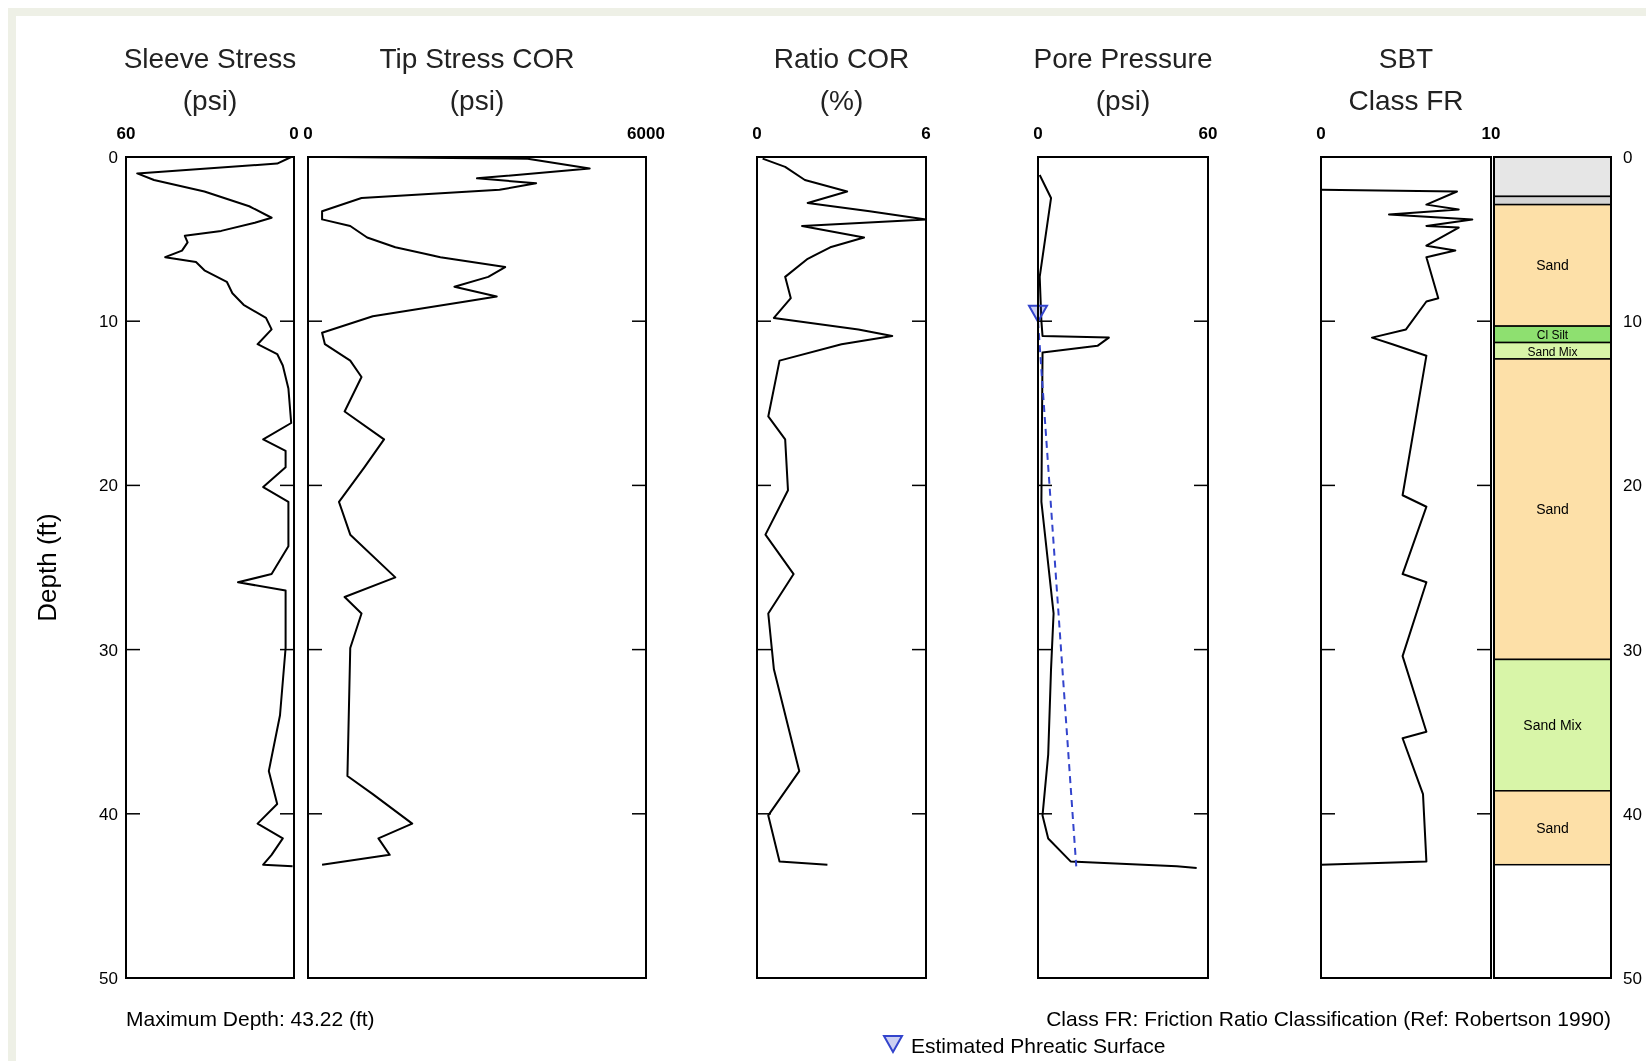  Describe the element at coordinates (250, 1018) in the screenshot. I see `text: Maximum Depth: 43.22 (ft)` at that location.